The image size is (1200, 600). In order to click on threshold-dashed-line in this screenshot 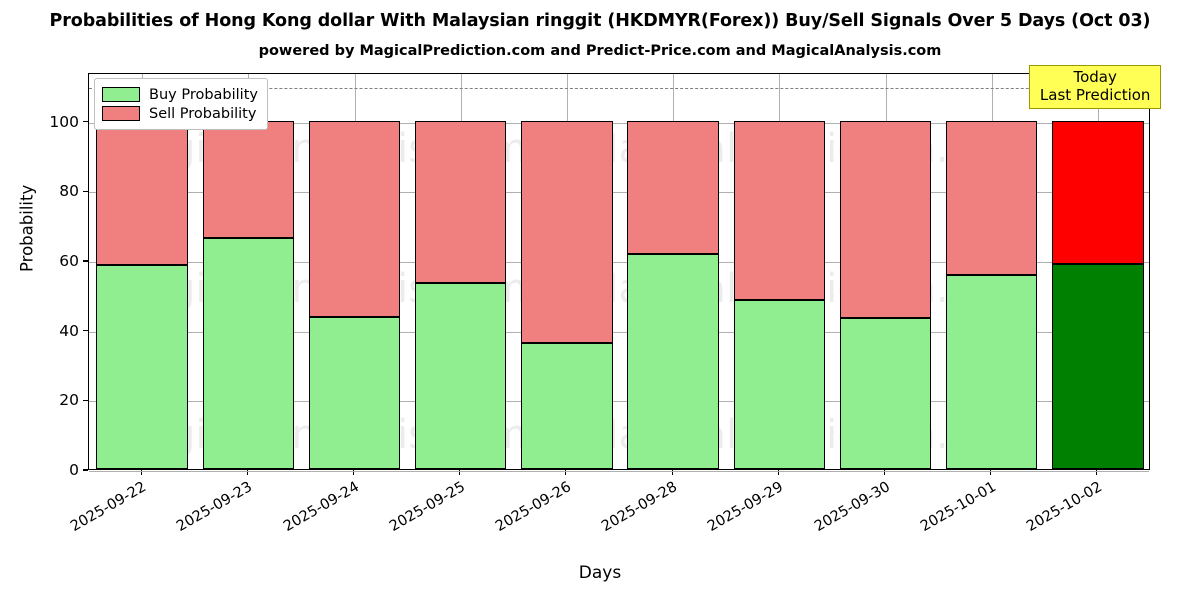, I will do `click(619, 88)`.